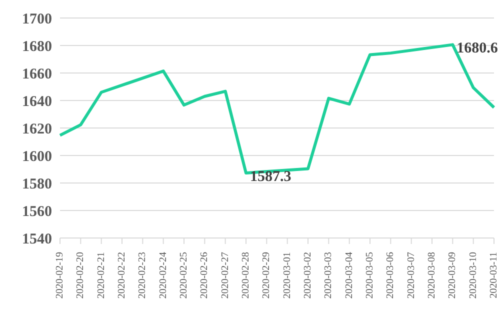 The width and height of the screenshot is (500, 309). What do you see at coordinates (37, 19) in the screenshot?
I see `y-tick-label: 1700` at bounding box center [37, 19].